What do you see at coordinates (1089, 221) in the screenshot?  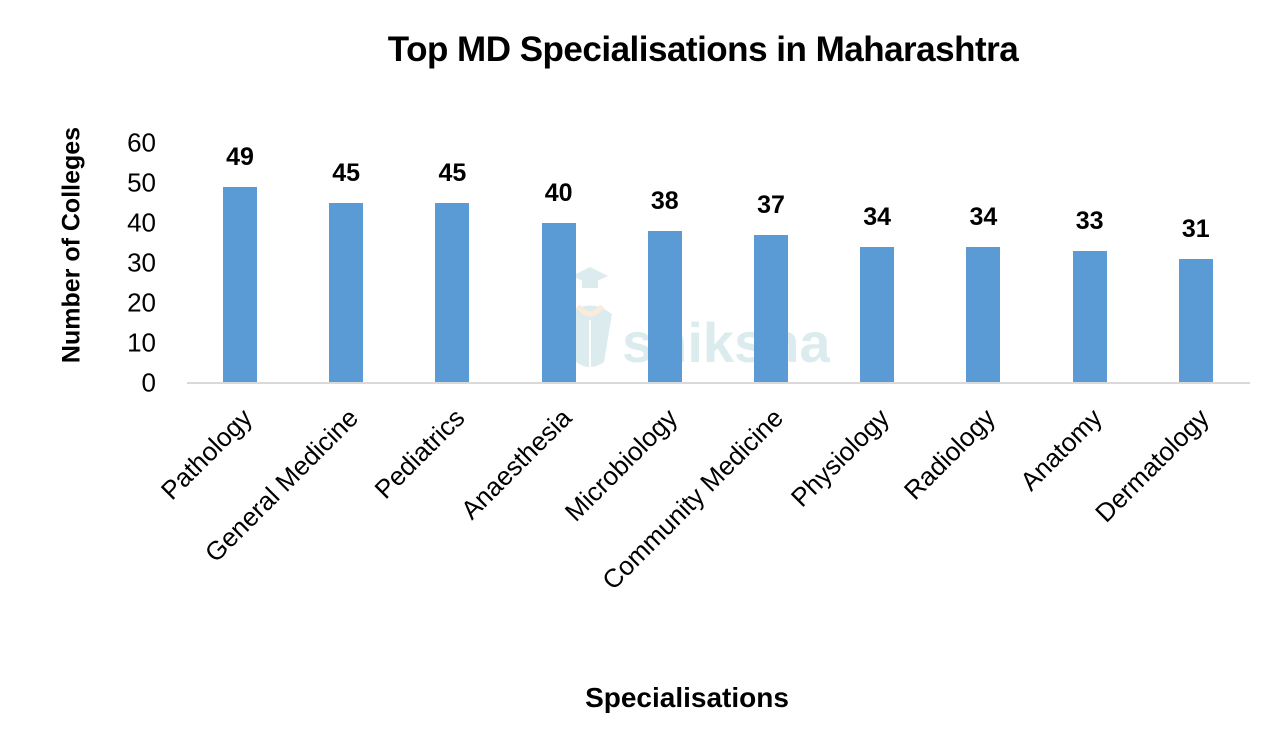 I see `data-label: 33` at bounding box center [1089, 221].